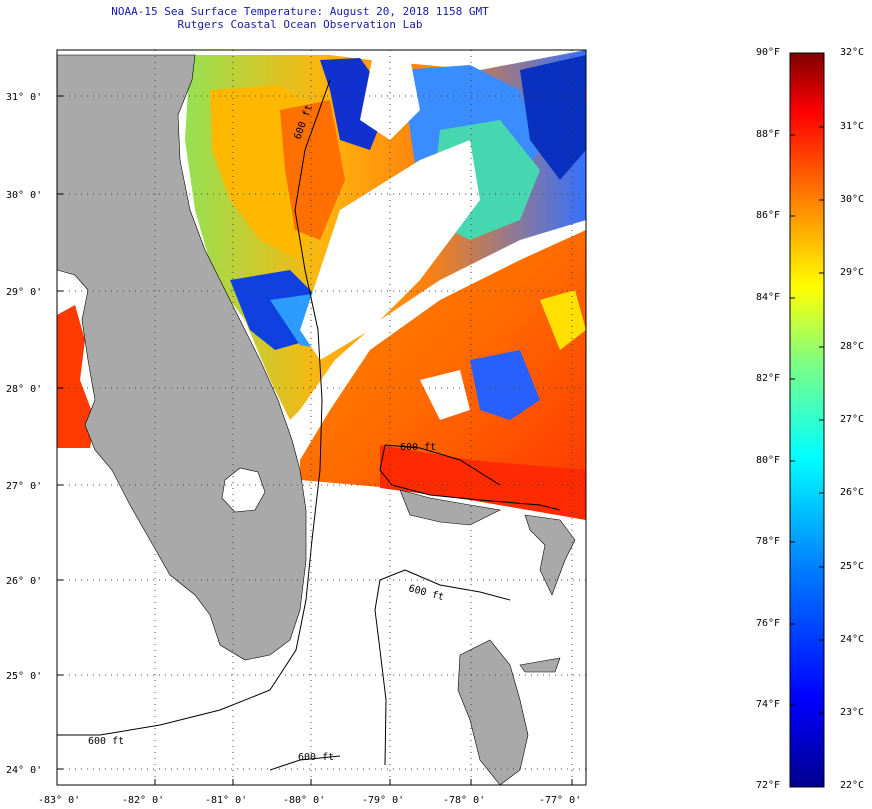 Image resolution: width=872 pixels, height=809 pixels. What do you see at coordinates (852, 785) in the screenshot?
I see `colorbar-c-label: 22°C` at bounding box center [852, 785].